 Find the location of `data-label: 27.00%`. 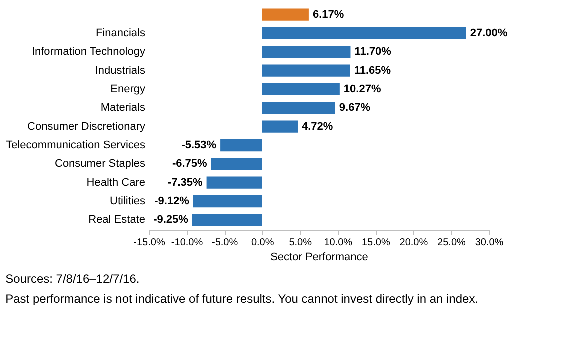

data-label: 27.00% is located at coordinates (489, 33).